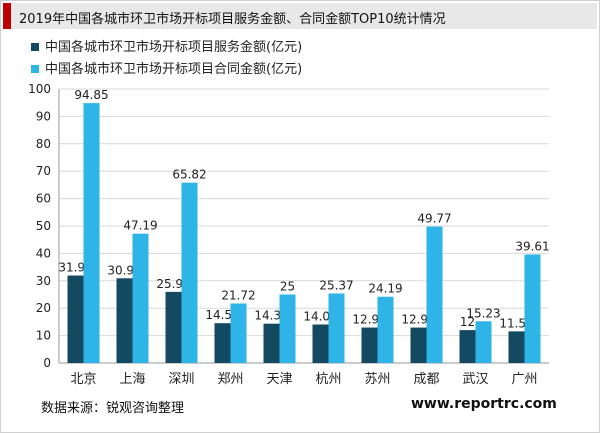  I want to click on data-label: 25.37, so click(336, 285).